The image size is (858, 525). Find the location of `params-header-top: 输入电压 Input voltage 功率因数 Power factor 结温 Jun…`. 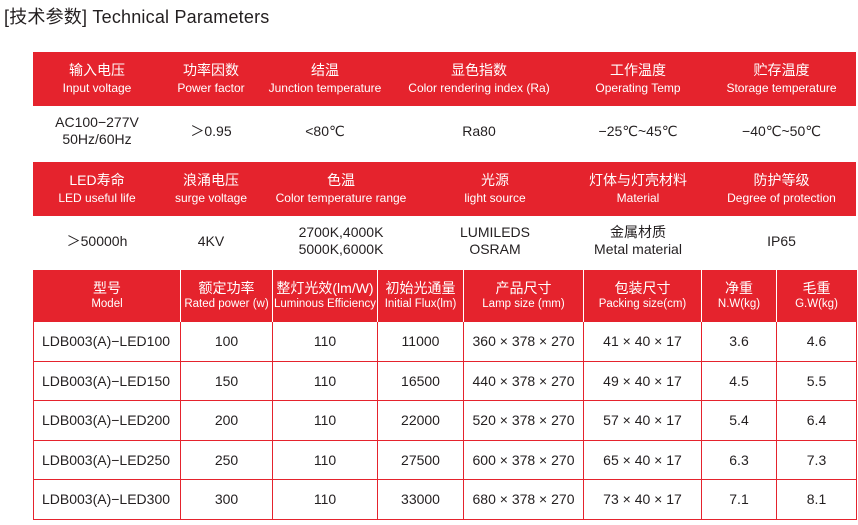

params-header-top: 输入电压 Input voltage 功率因数 Power factor 结温 Jun… is located at coordinates (444, 79).